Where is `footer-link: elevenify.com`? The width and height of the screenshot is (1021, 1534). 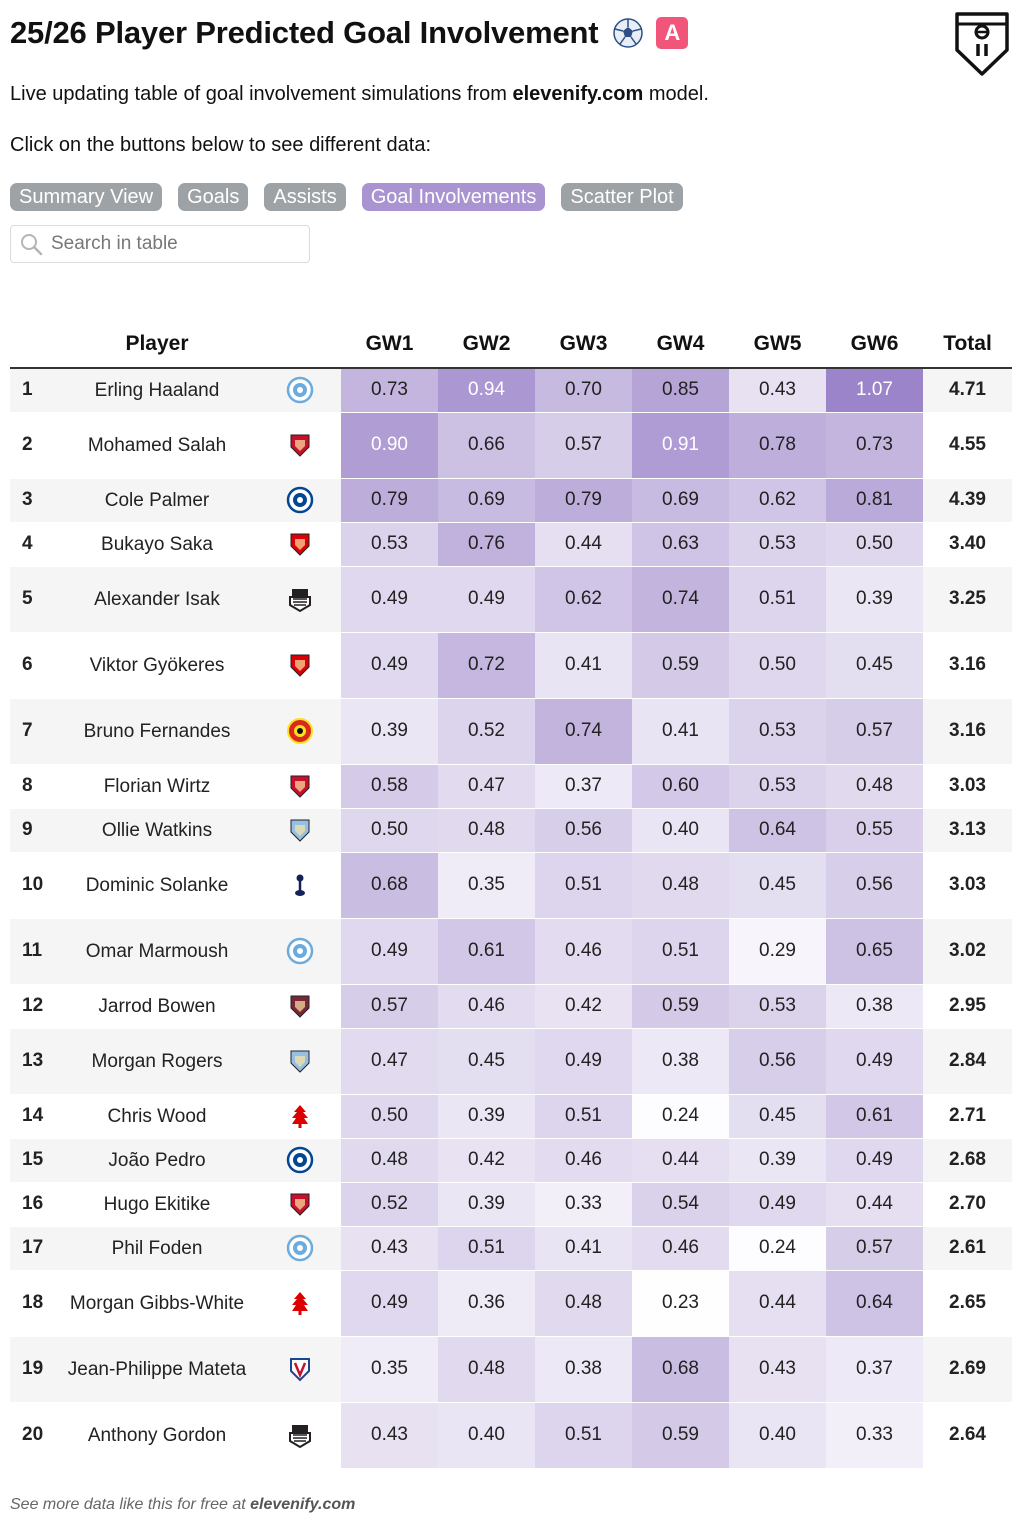
footer-link: elevenify.com is located at coordinates (303, 1504).